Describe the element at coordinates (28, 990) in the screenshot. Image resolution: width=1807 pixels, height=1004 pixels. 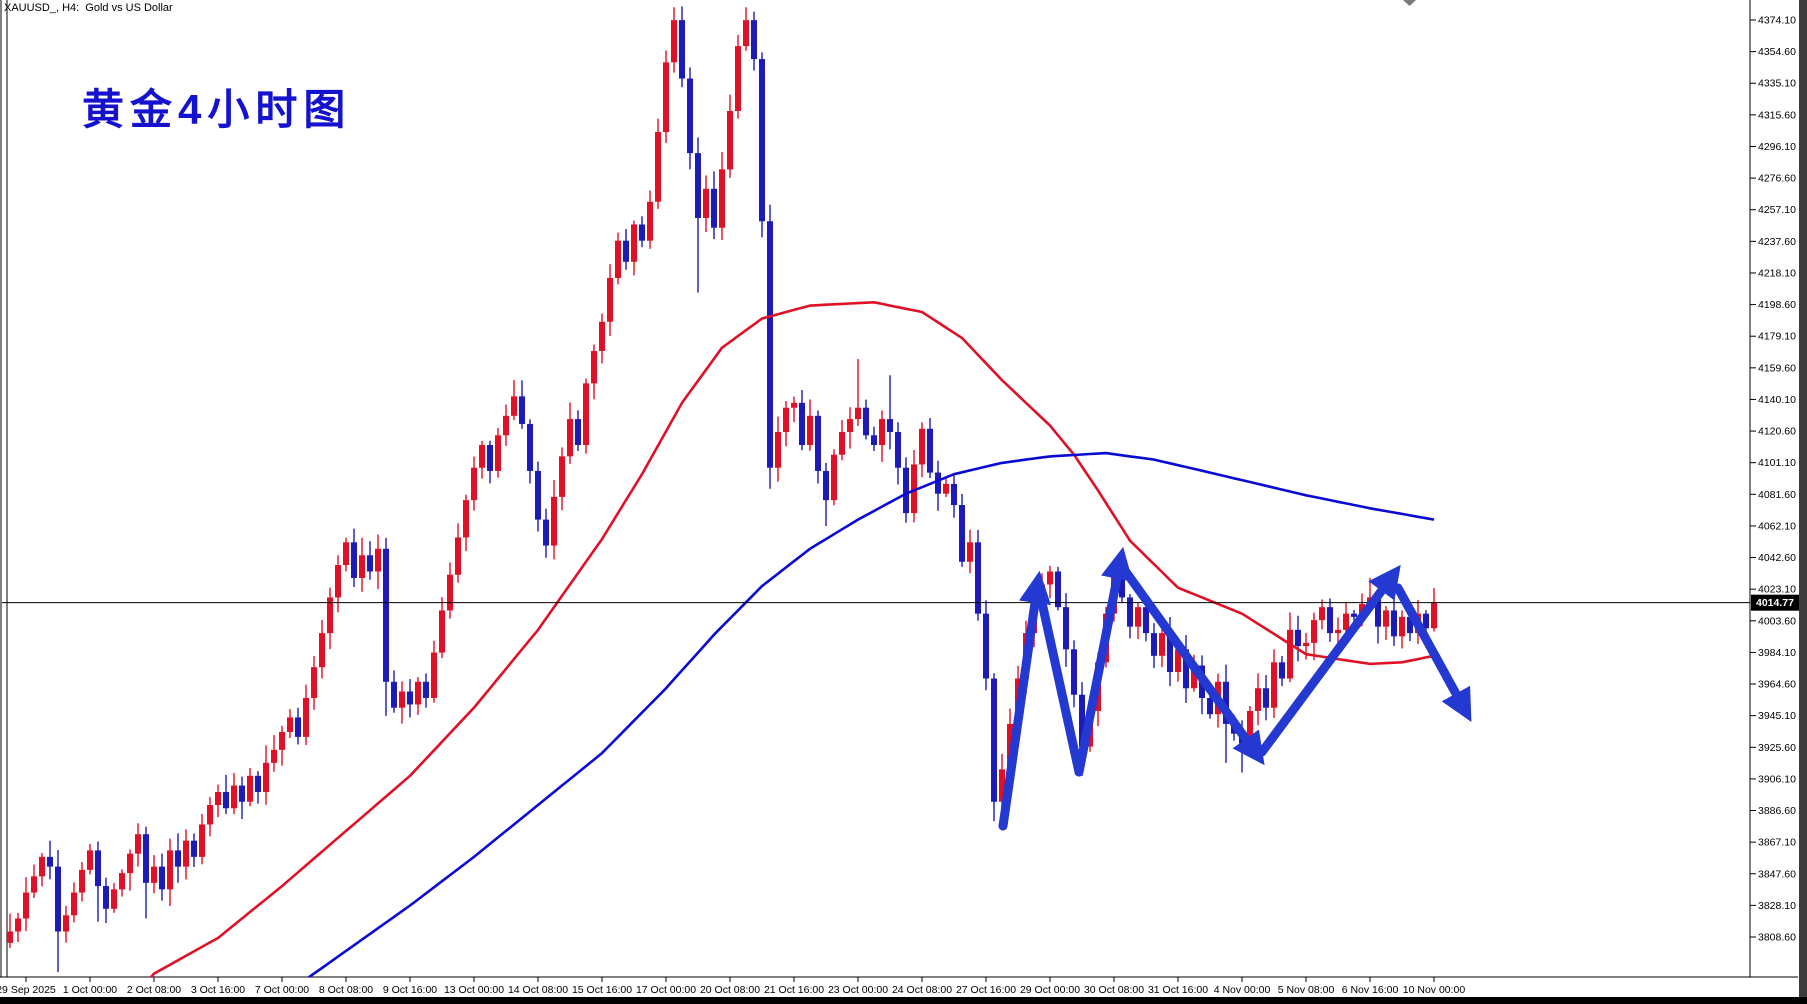
I see `time-axis-label: 29 Sep 2025` at that location.